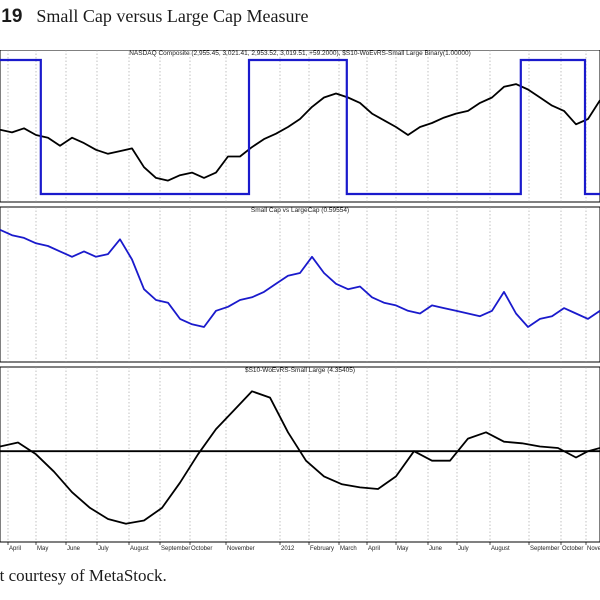 The image size is (600, 600). What do you see at coordinates (74, 549) in the screenshot?
I see `x-tick-label-2: June` at bounding box center [74, 549].